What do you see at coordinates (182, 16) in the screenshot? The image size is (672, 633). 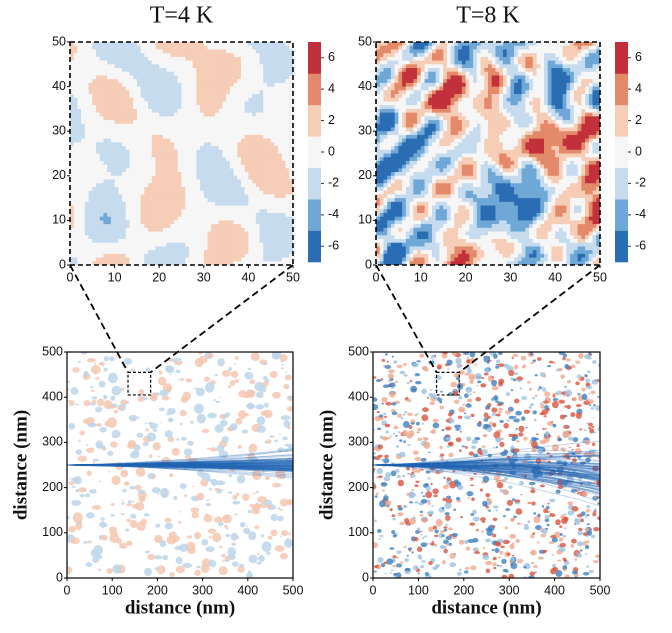 I see `title: T=4 K` at bounding box center [182, 16].